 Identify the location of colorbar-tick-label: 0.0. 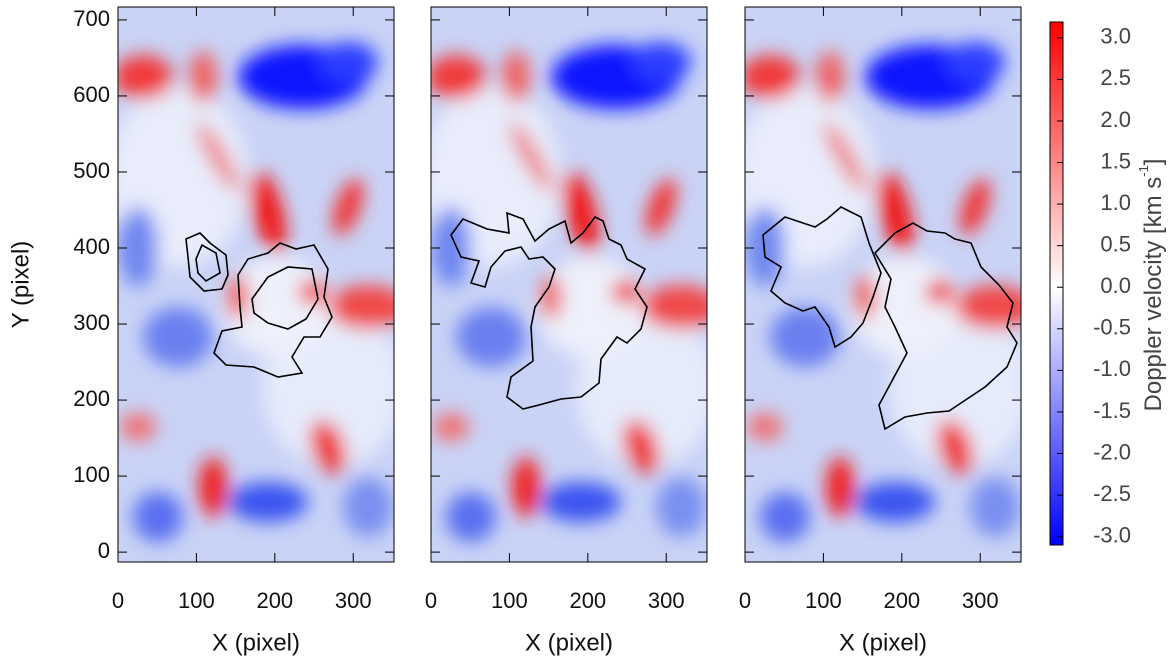
(1115, 285).